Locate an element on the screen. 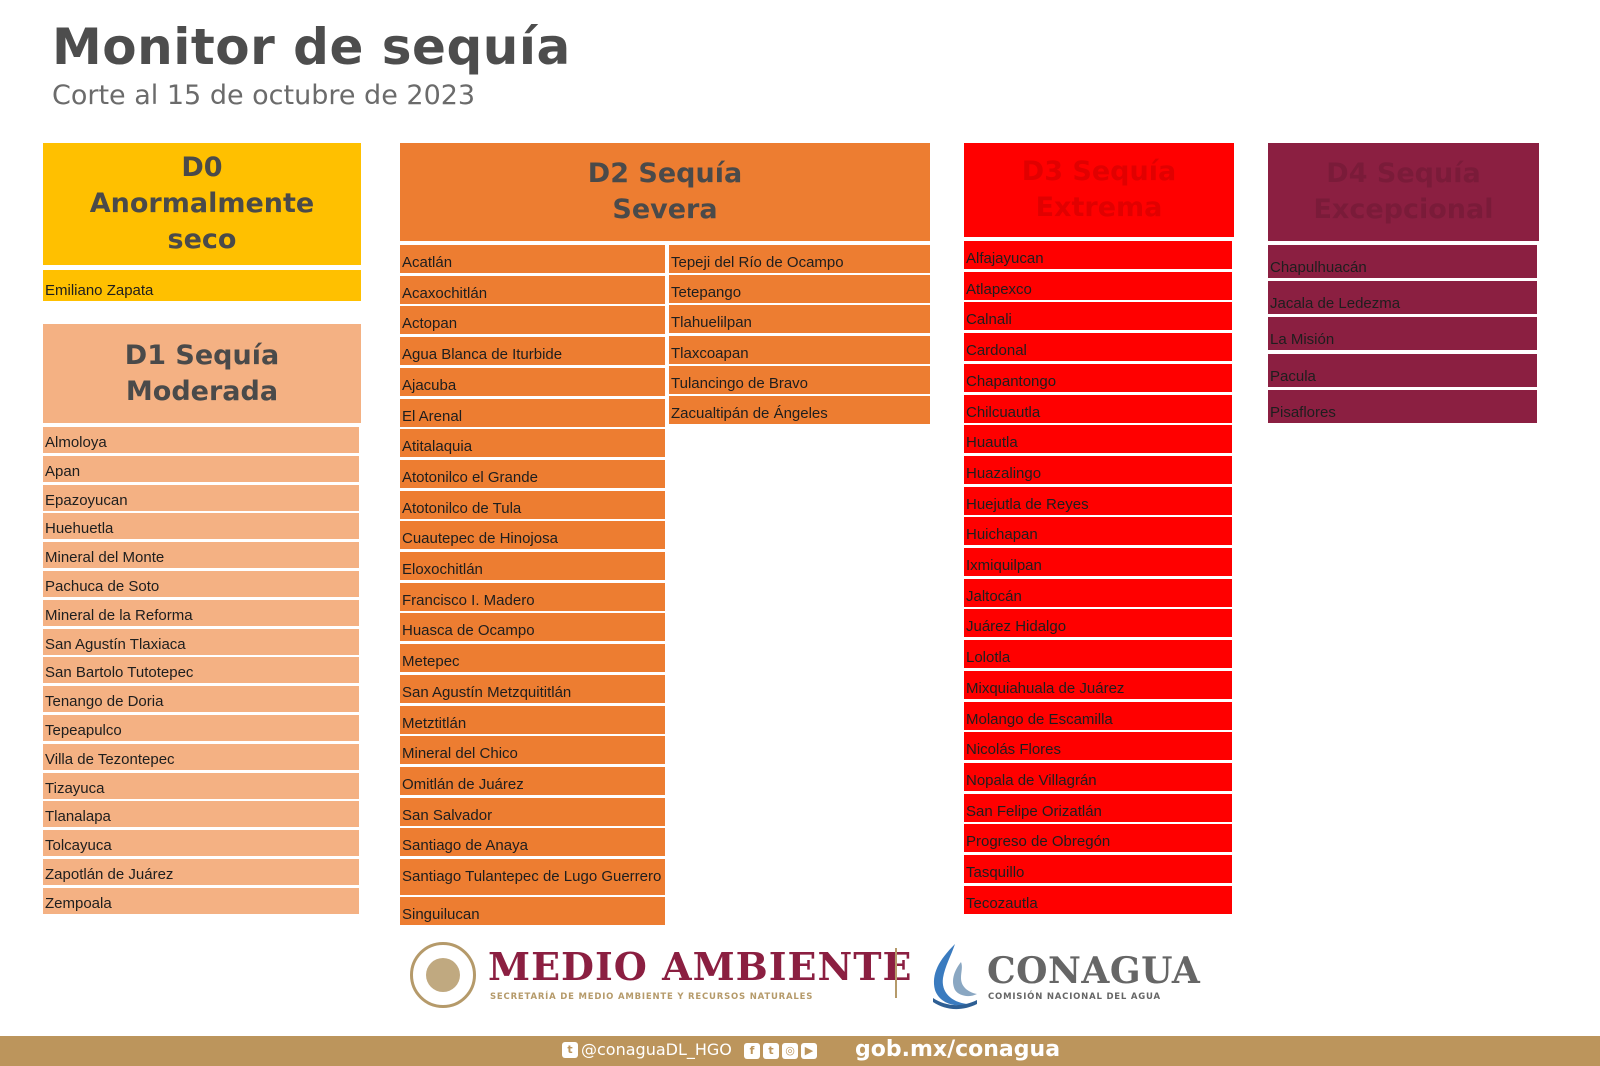 This screenshot has height=1066, width=1600. d3-municipality-row: Huejutla de Reyes is located at coordinates (1098, 500).